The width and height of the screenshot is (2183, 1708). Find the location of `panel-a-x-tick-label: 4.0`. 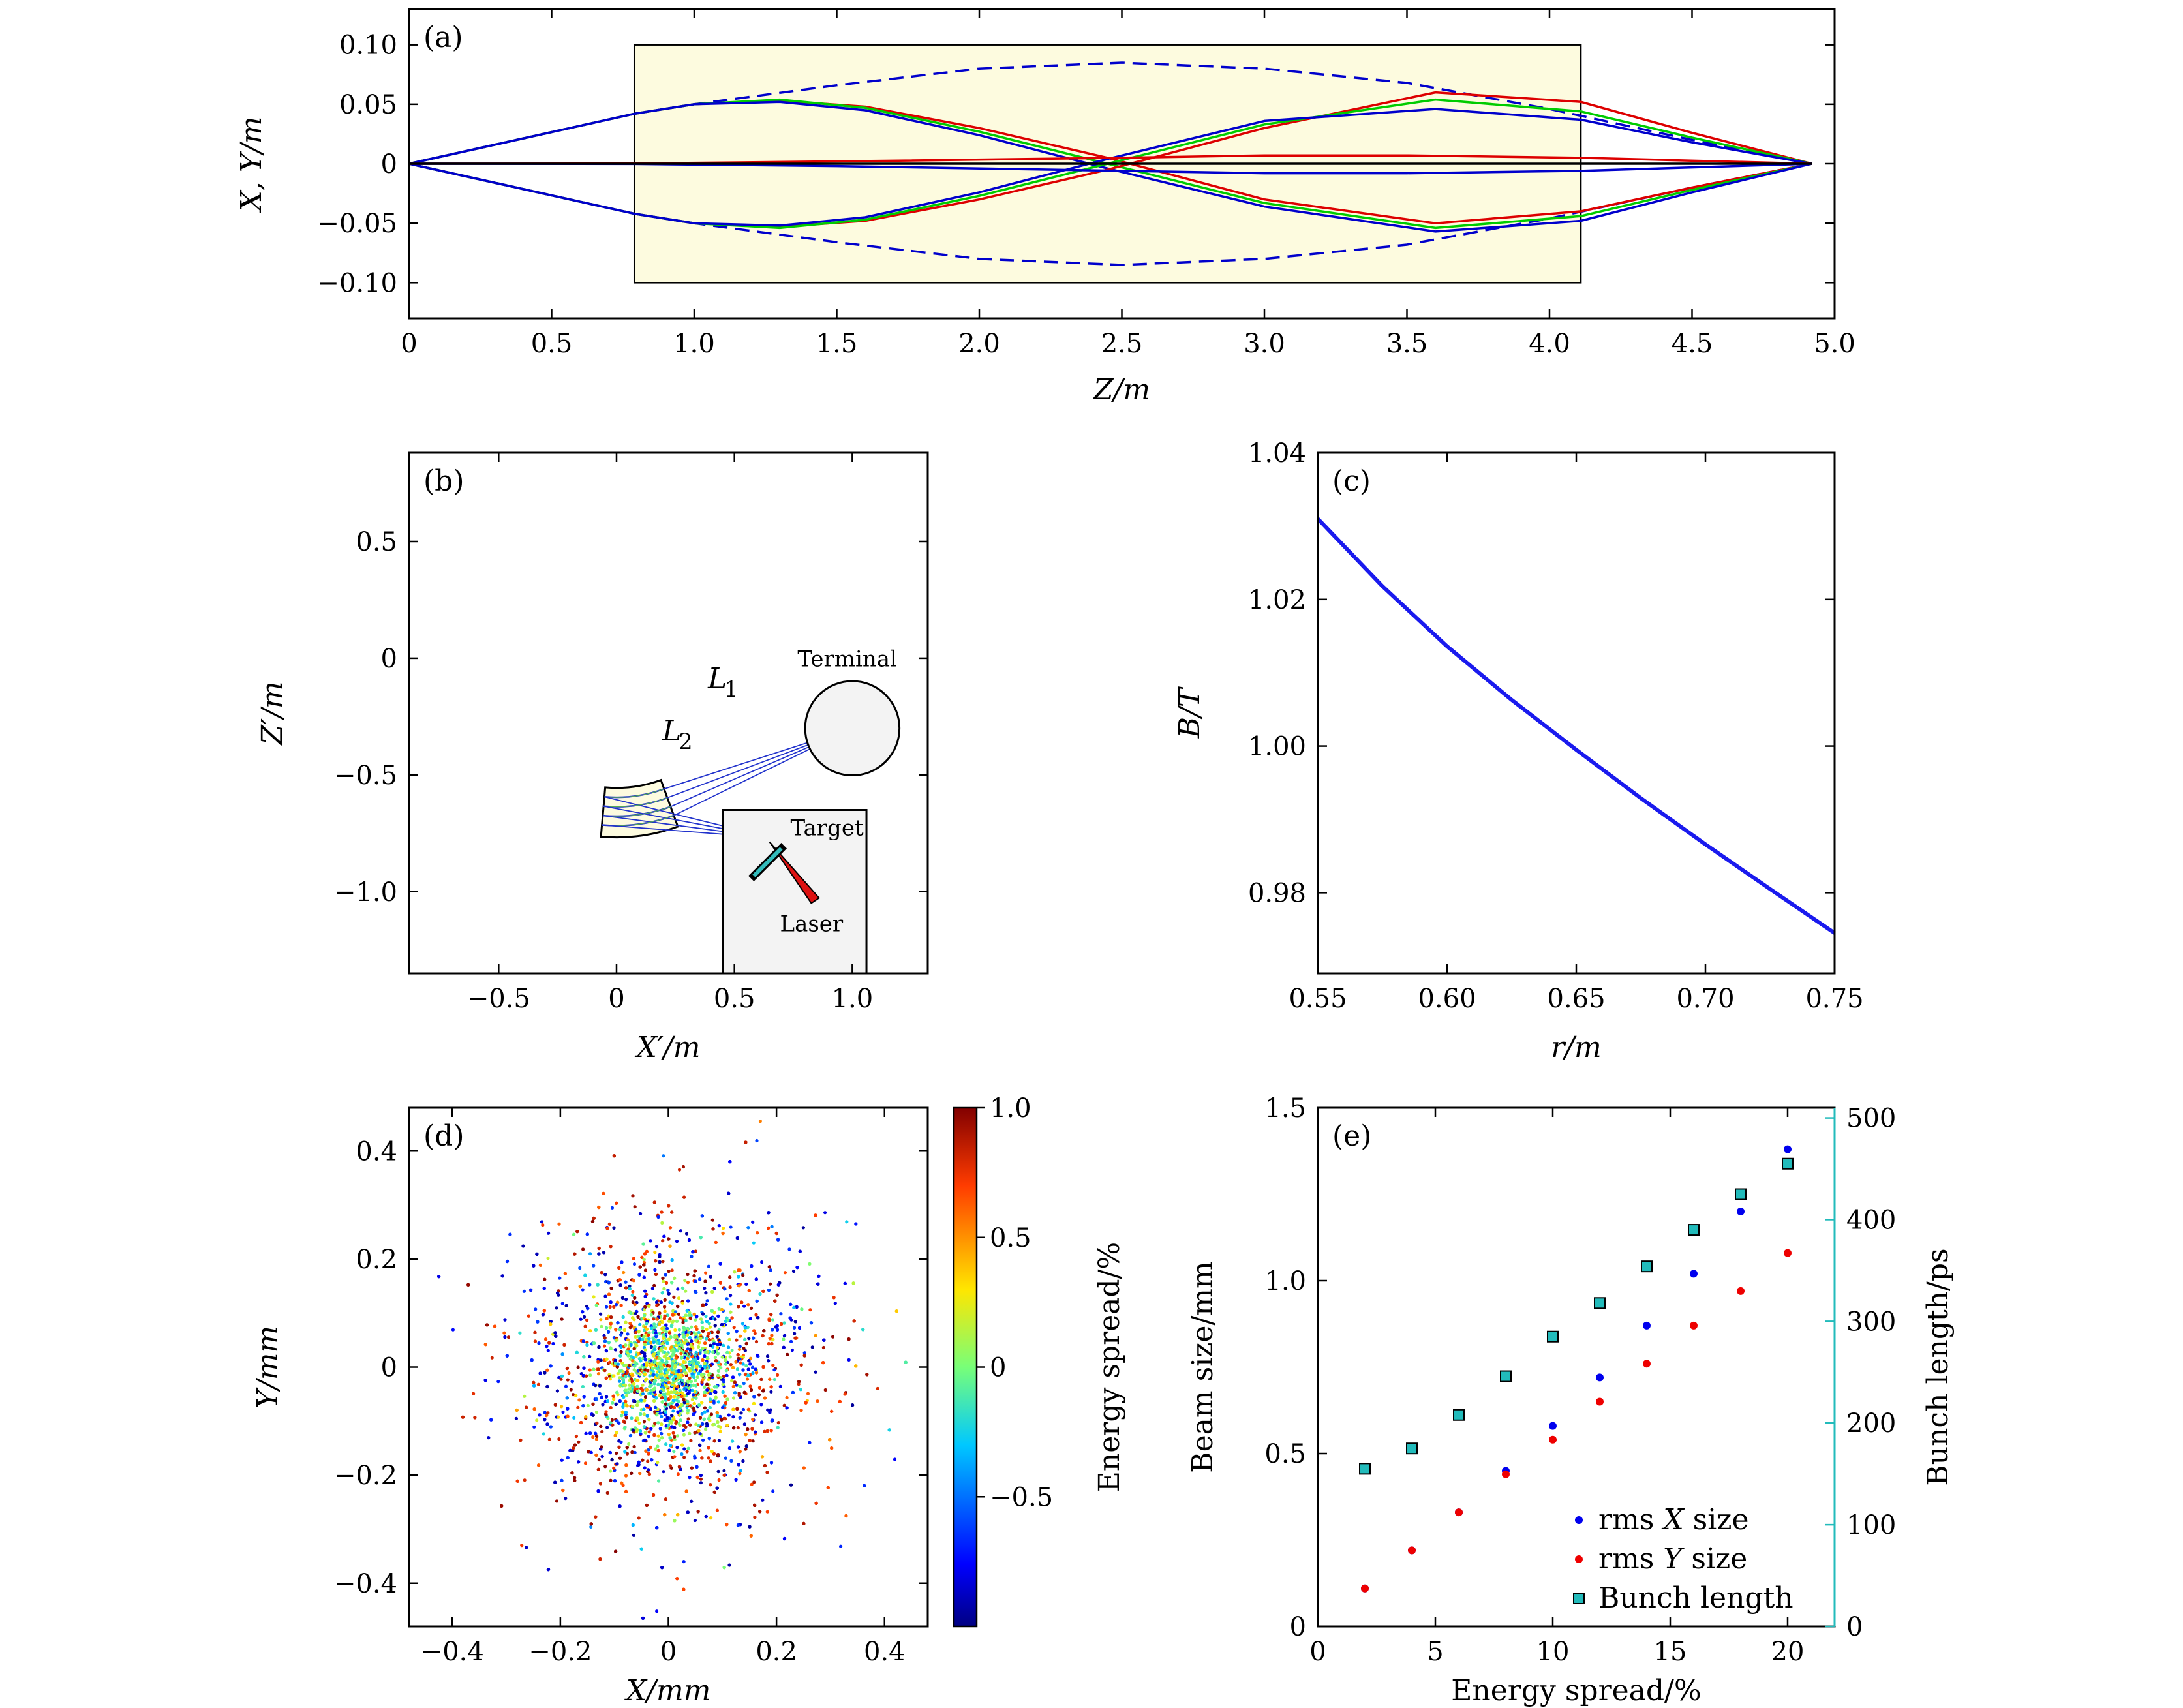

panel-a-x-tick-label: 4.0 is located at coordinates (1549, 344).